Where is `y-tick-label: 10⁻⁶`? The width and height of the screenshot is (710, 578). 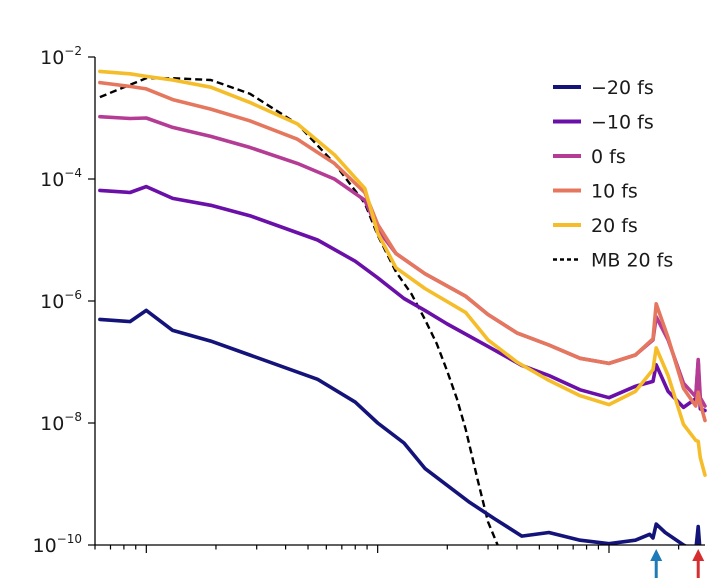
y-tick-label: 10⁻⁶ is located at coordinates (61, 300).